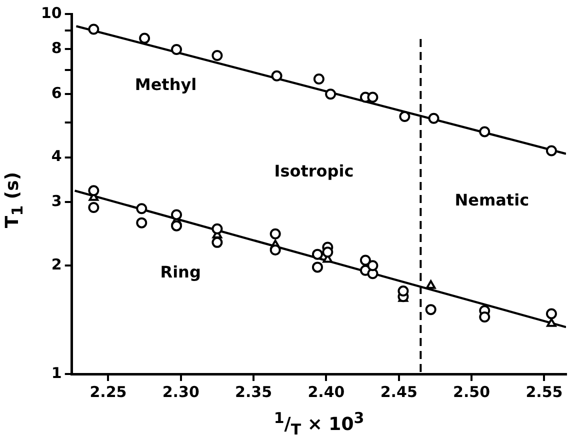  Describe the element at coordinates (56, 156) in the screenshot. I see `y-tick-label: 4` at that location.